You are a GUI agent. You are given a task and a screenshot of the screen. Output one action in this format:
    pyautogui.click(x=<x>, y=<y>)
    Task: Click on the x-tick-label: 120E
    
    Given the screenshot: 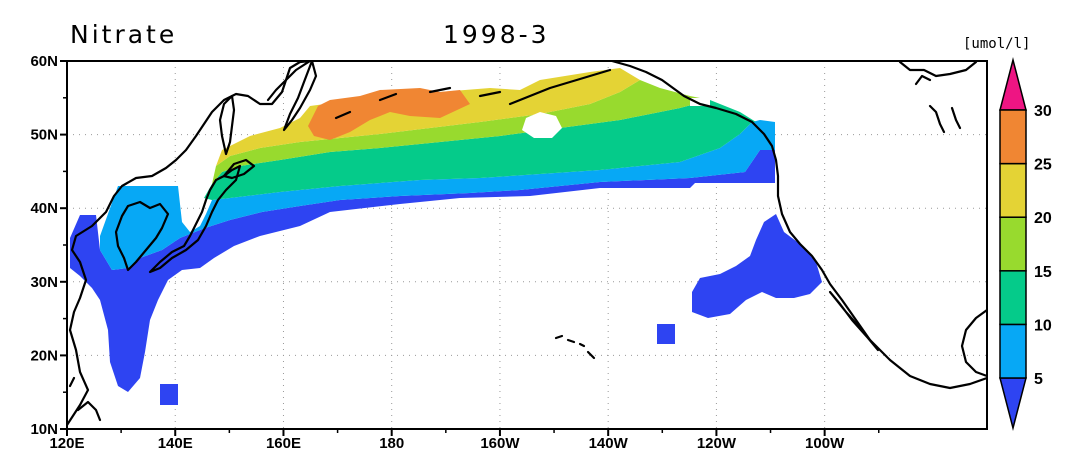 What is the action you would take?
    pyautogui.click(x=66, y=443)
    